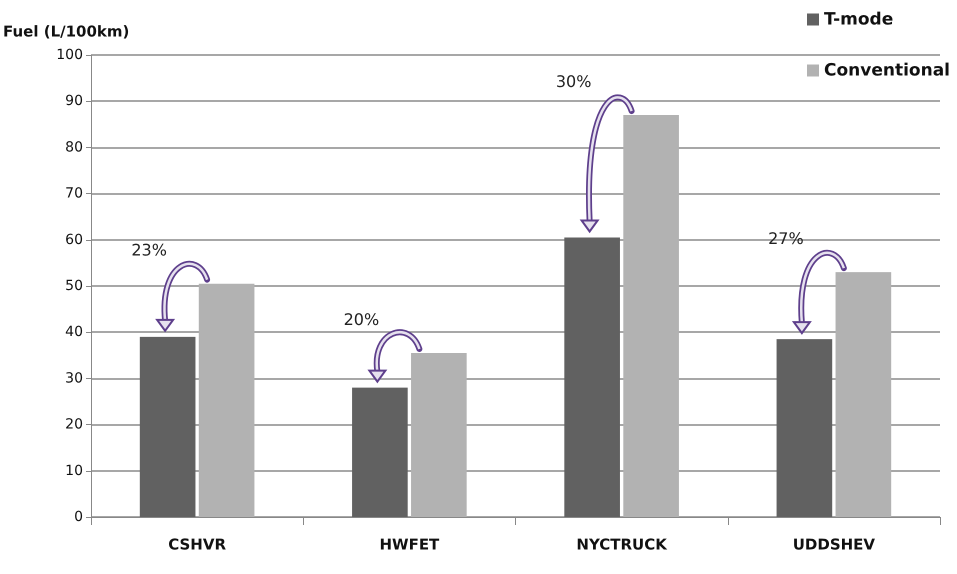 The image size is (957, 574). Describe the element at coordinates (574, 82) in the screenshot. I see `annotation: 30%` at that location.